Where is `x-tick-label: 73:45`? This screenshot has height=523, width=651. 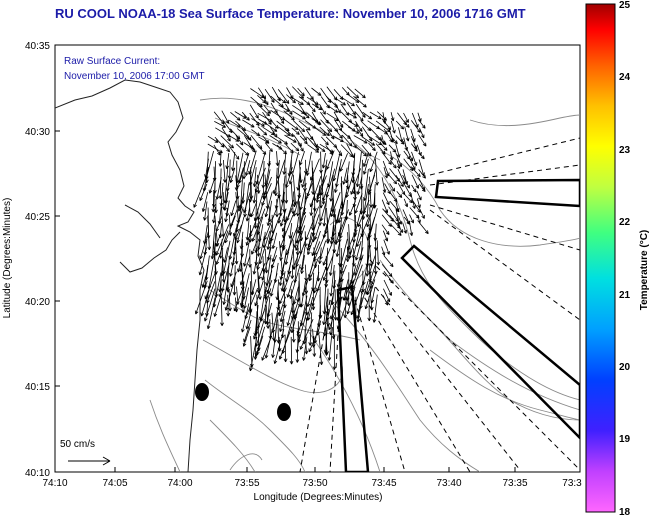 x-tick-label: 73:45 is located at coordinates (383, 483).